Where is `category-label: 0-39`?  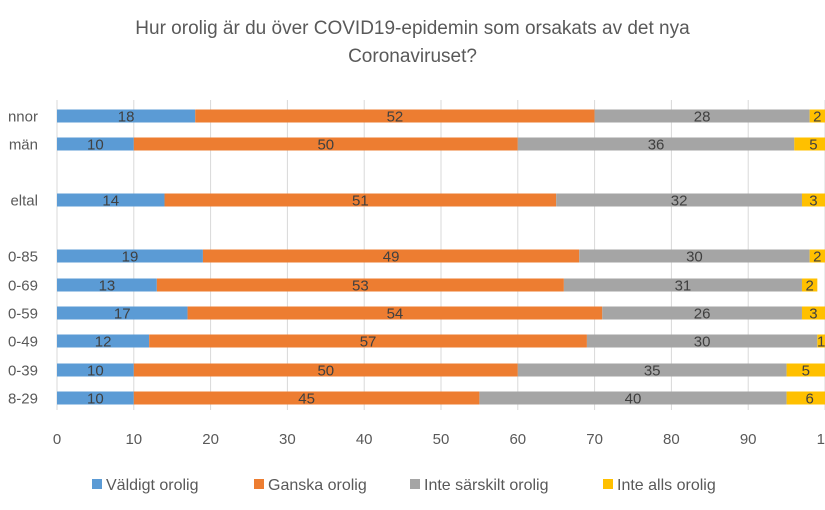
category-label: 0-39 is located at coordinates (23, 371).